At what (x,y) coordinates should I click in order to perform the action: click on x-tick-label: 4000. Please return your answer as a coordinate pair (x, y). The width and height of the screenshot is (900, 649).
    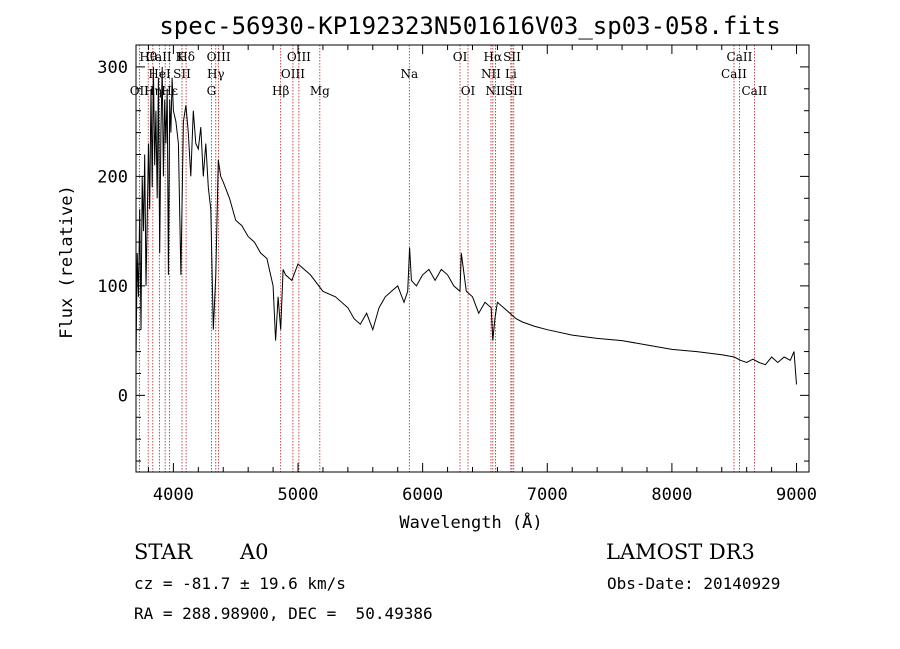
    Looking at the image, I should click on (173, 495).